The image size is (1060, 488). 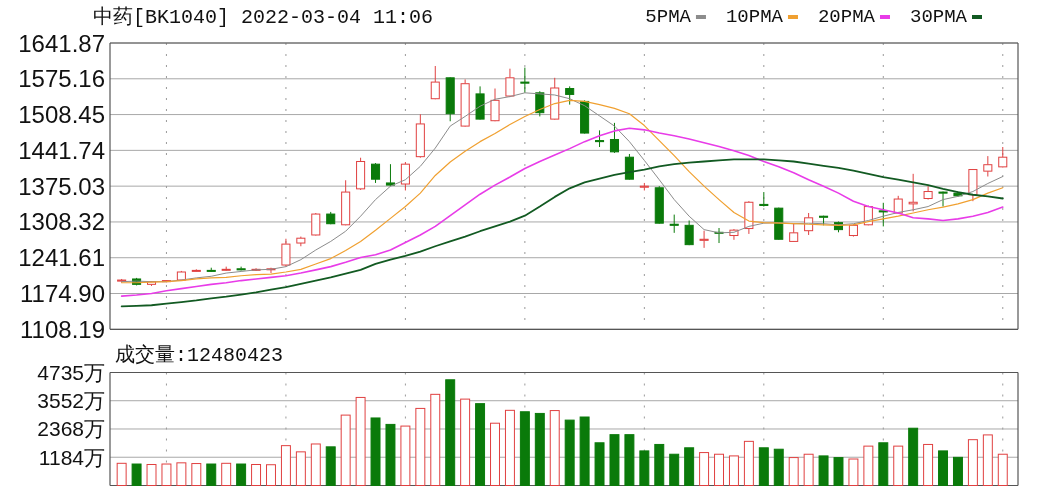 I want to click on legend-label: 20PMA, so click(x=846, y=17).